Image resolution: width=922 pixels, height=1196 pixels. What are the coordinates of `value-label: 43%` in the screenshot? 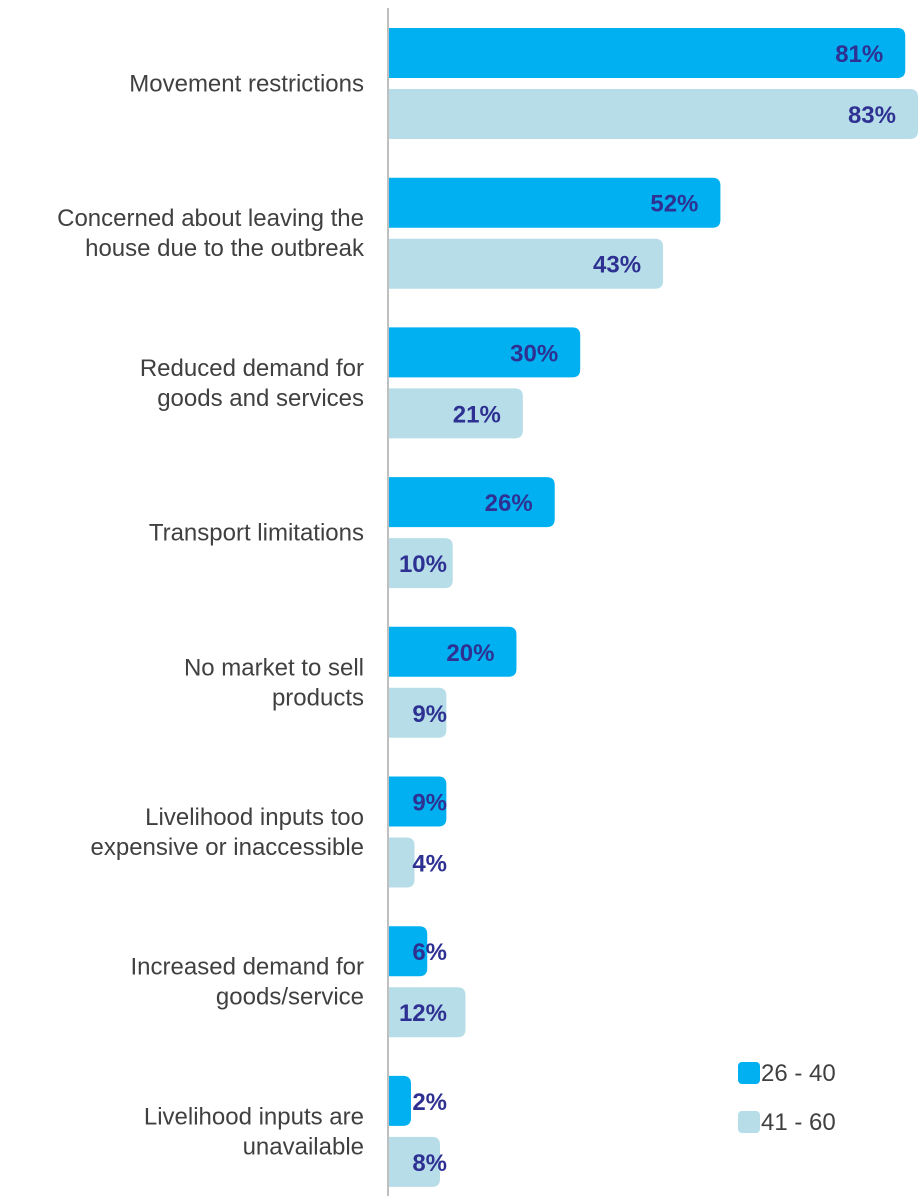 It's located at (617, 265).